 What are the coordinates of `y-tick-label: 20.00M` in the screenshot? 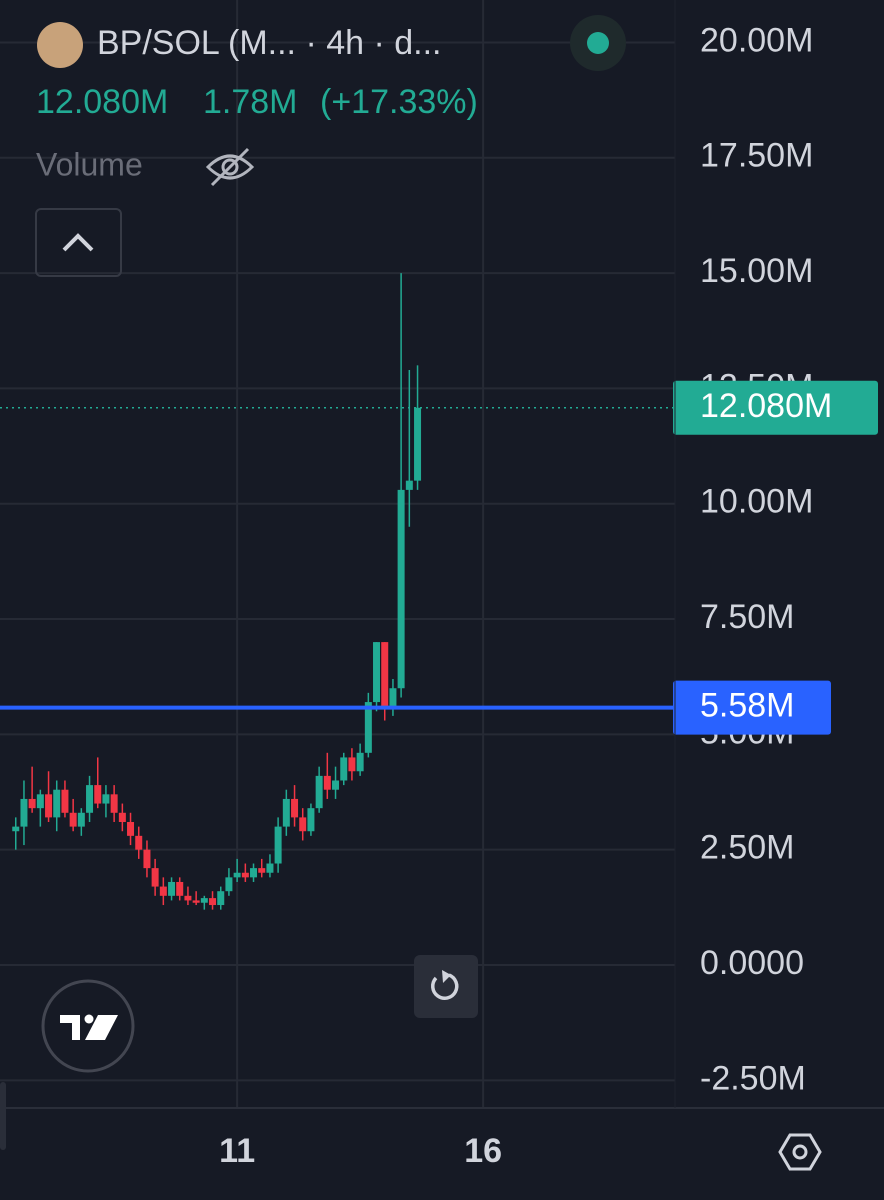 It's located at (756, 40).